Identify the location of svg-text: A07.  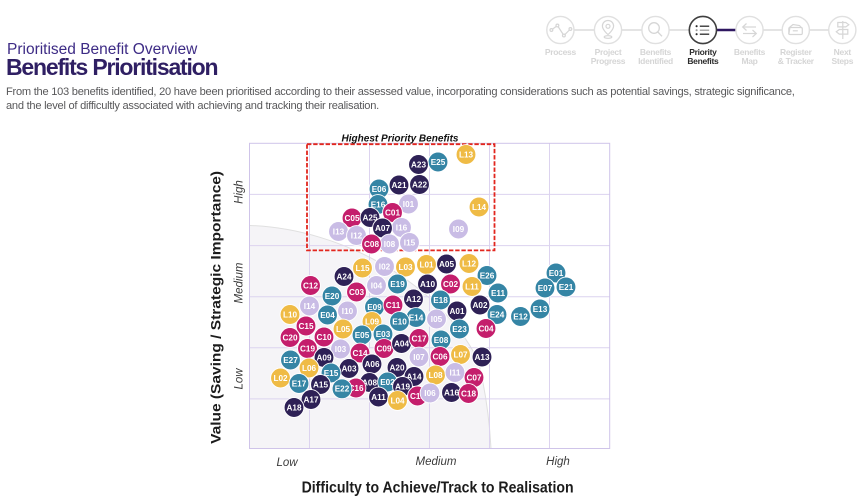
(382, 228).